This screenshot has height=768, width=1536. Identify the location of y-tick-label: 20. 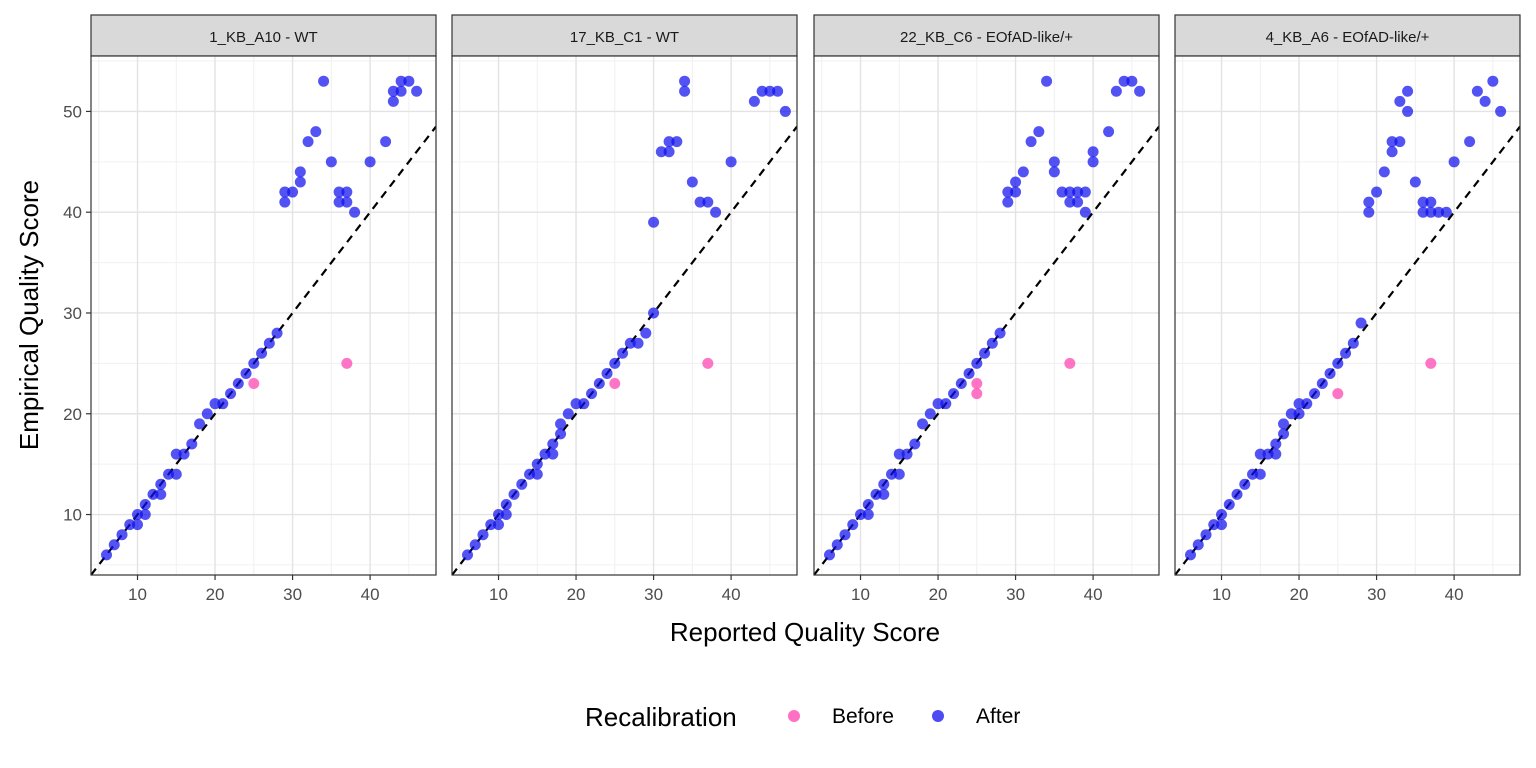
(72, 414).